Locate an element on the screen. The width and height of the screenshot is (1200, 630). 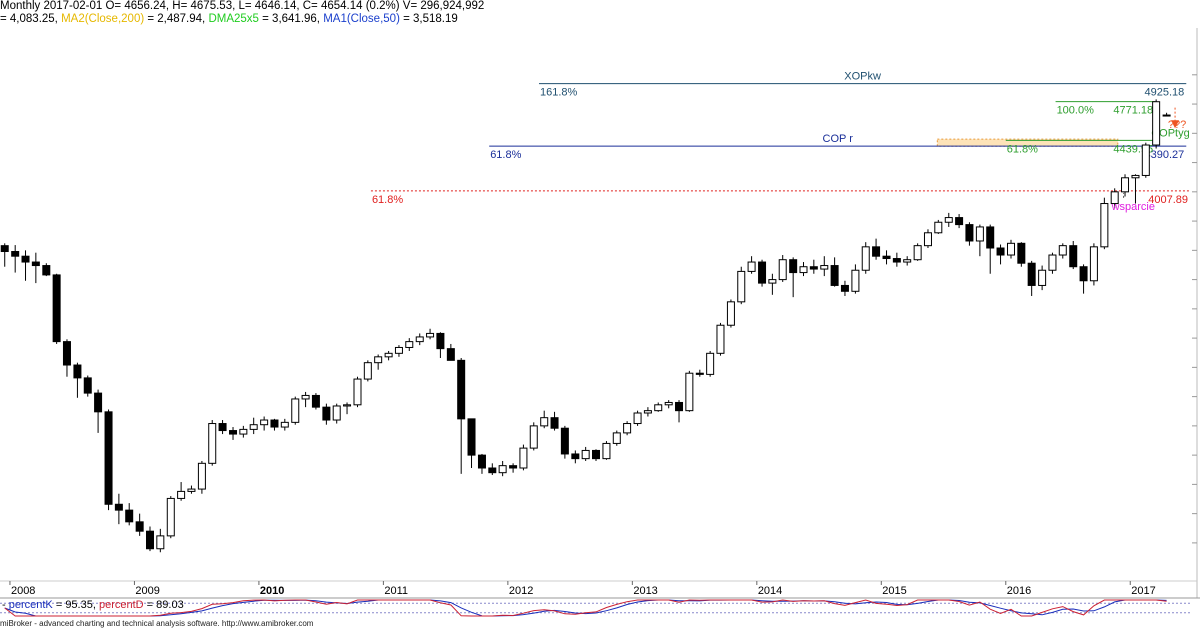
oscillator-legend: - percentK = 95.35, percentD = 89.03 is located at coordinates (93, 605).